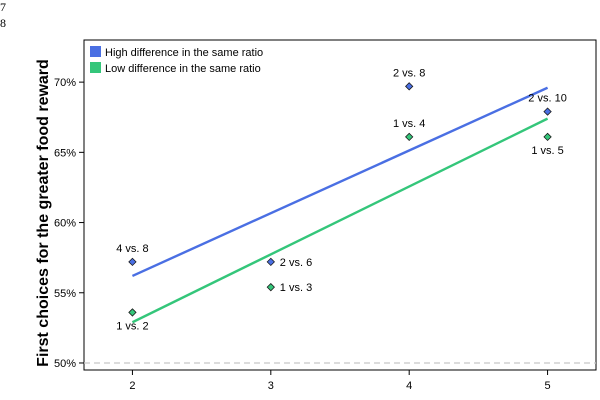 Image resolution: width=600 pixels, height=400 pixels. What do you see at coordinates (65, 153) in the screenshot?
I see `y-tick-label: 65%` at bounding box center [65, 153].